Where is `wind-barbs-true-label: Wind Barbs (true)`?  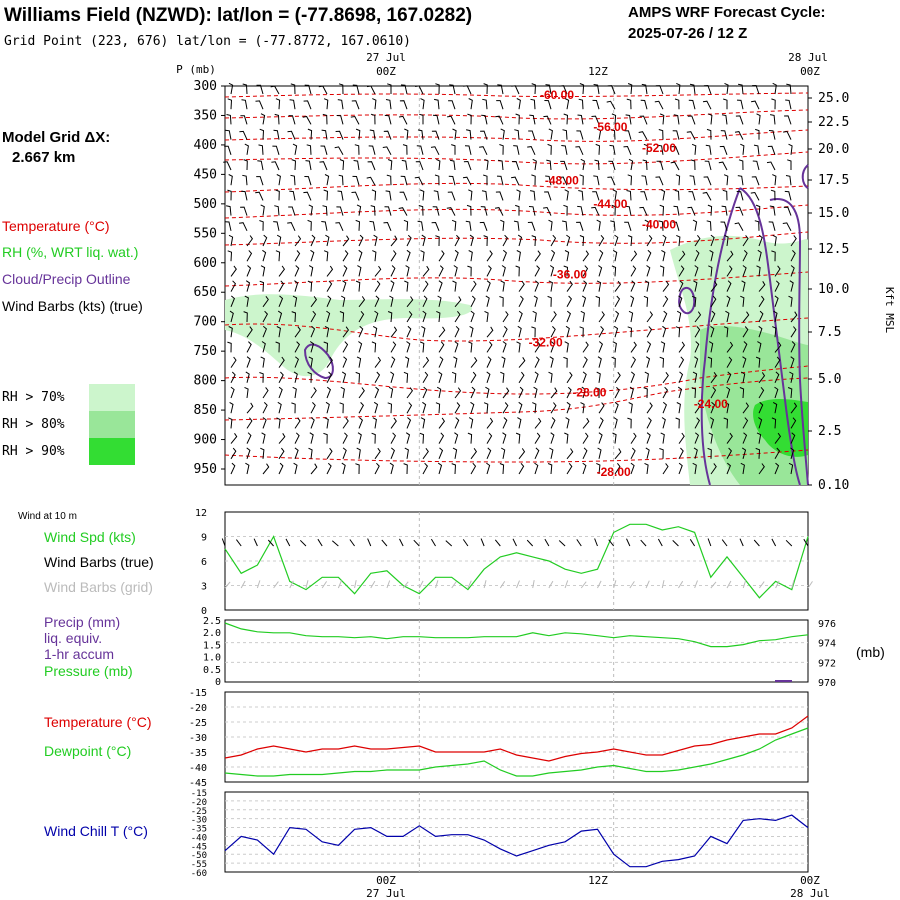 wind-barbs-true-label: Wind Barbs (true) is located at coordinates (99, 562).